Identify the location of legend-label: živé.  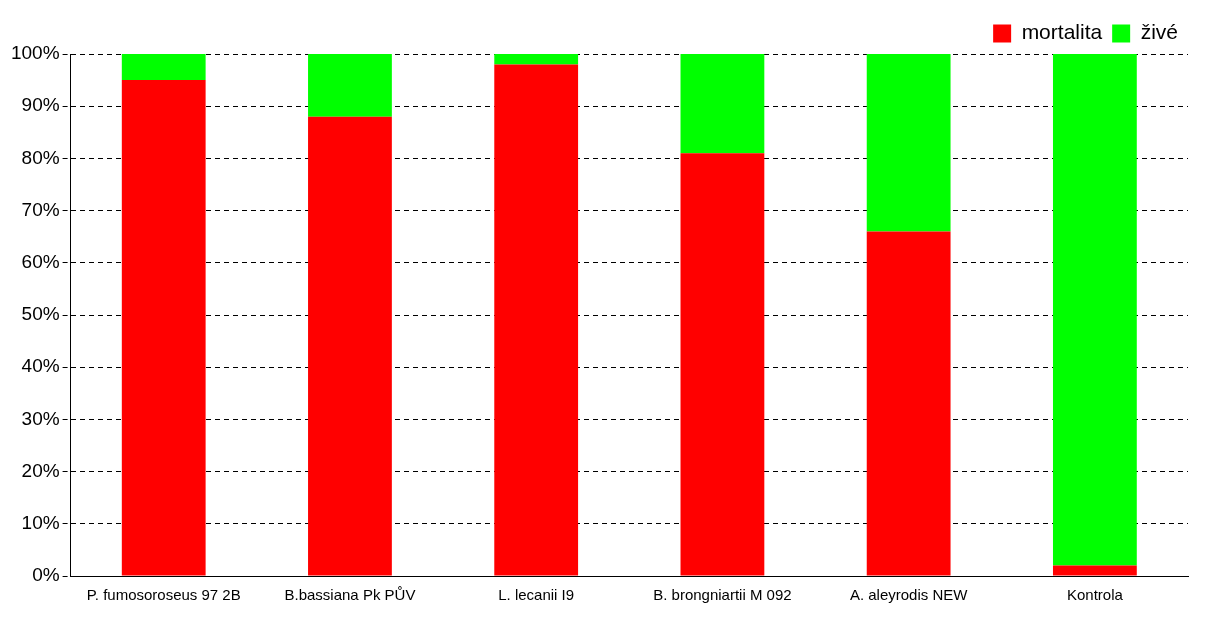
(1159, 32).